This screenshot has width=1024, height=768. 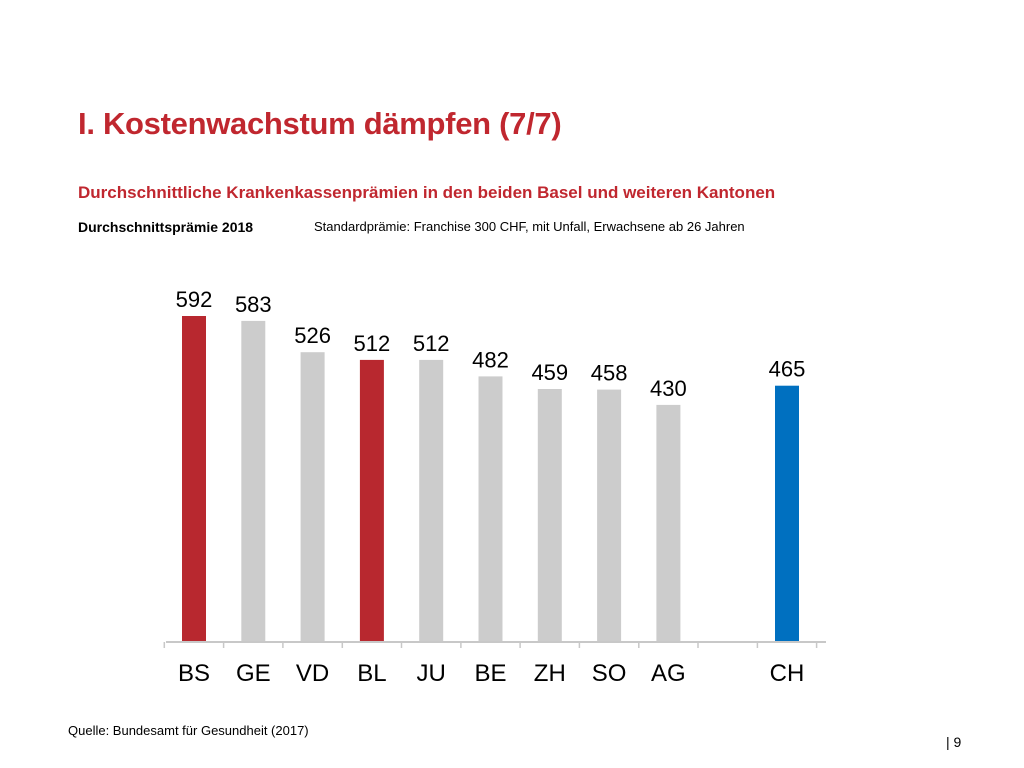 What do you see at coordinates (431, 673) in the screenshot?
I see `category-label-ju: JU` at bounding box center [431, 673].